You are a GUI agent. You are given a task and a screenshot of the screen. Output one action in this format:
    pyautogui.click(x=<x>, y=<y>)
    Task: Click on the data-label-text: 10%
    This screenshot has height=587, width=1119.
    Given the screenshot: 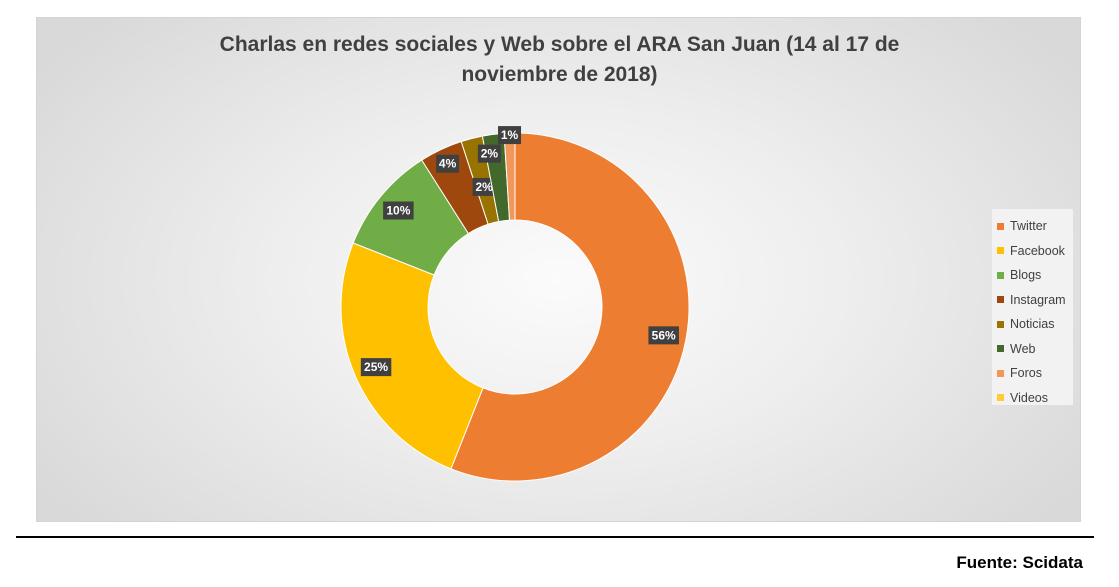 What is the action you would take?
    pyautogui.click(x=398, y=211)
    